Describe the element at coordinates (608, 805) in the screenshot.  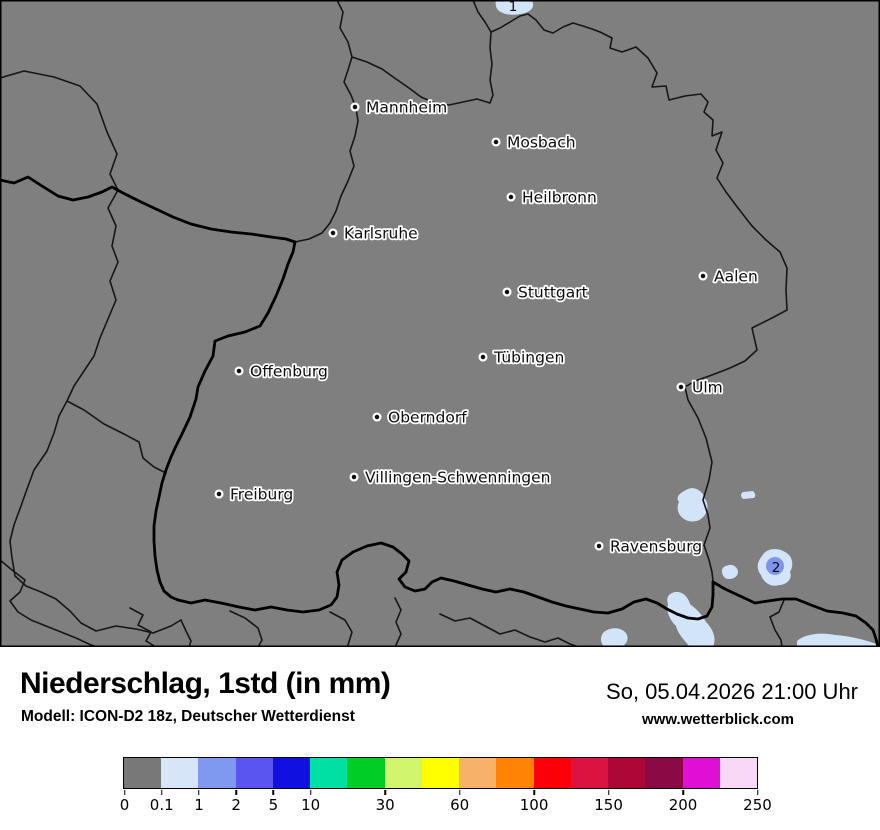
I see `legend-tick-value: 150` at that location.